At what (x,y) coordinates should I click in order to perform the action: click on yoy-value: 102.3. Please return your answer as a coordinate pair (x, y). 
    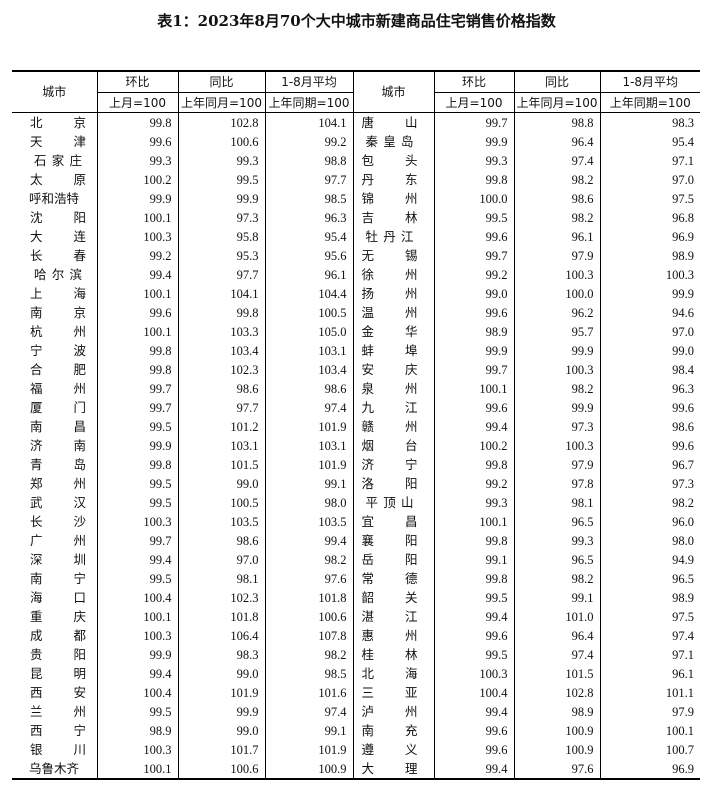
    Looking at the image, I should click on (221, 597).